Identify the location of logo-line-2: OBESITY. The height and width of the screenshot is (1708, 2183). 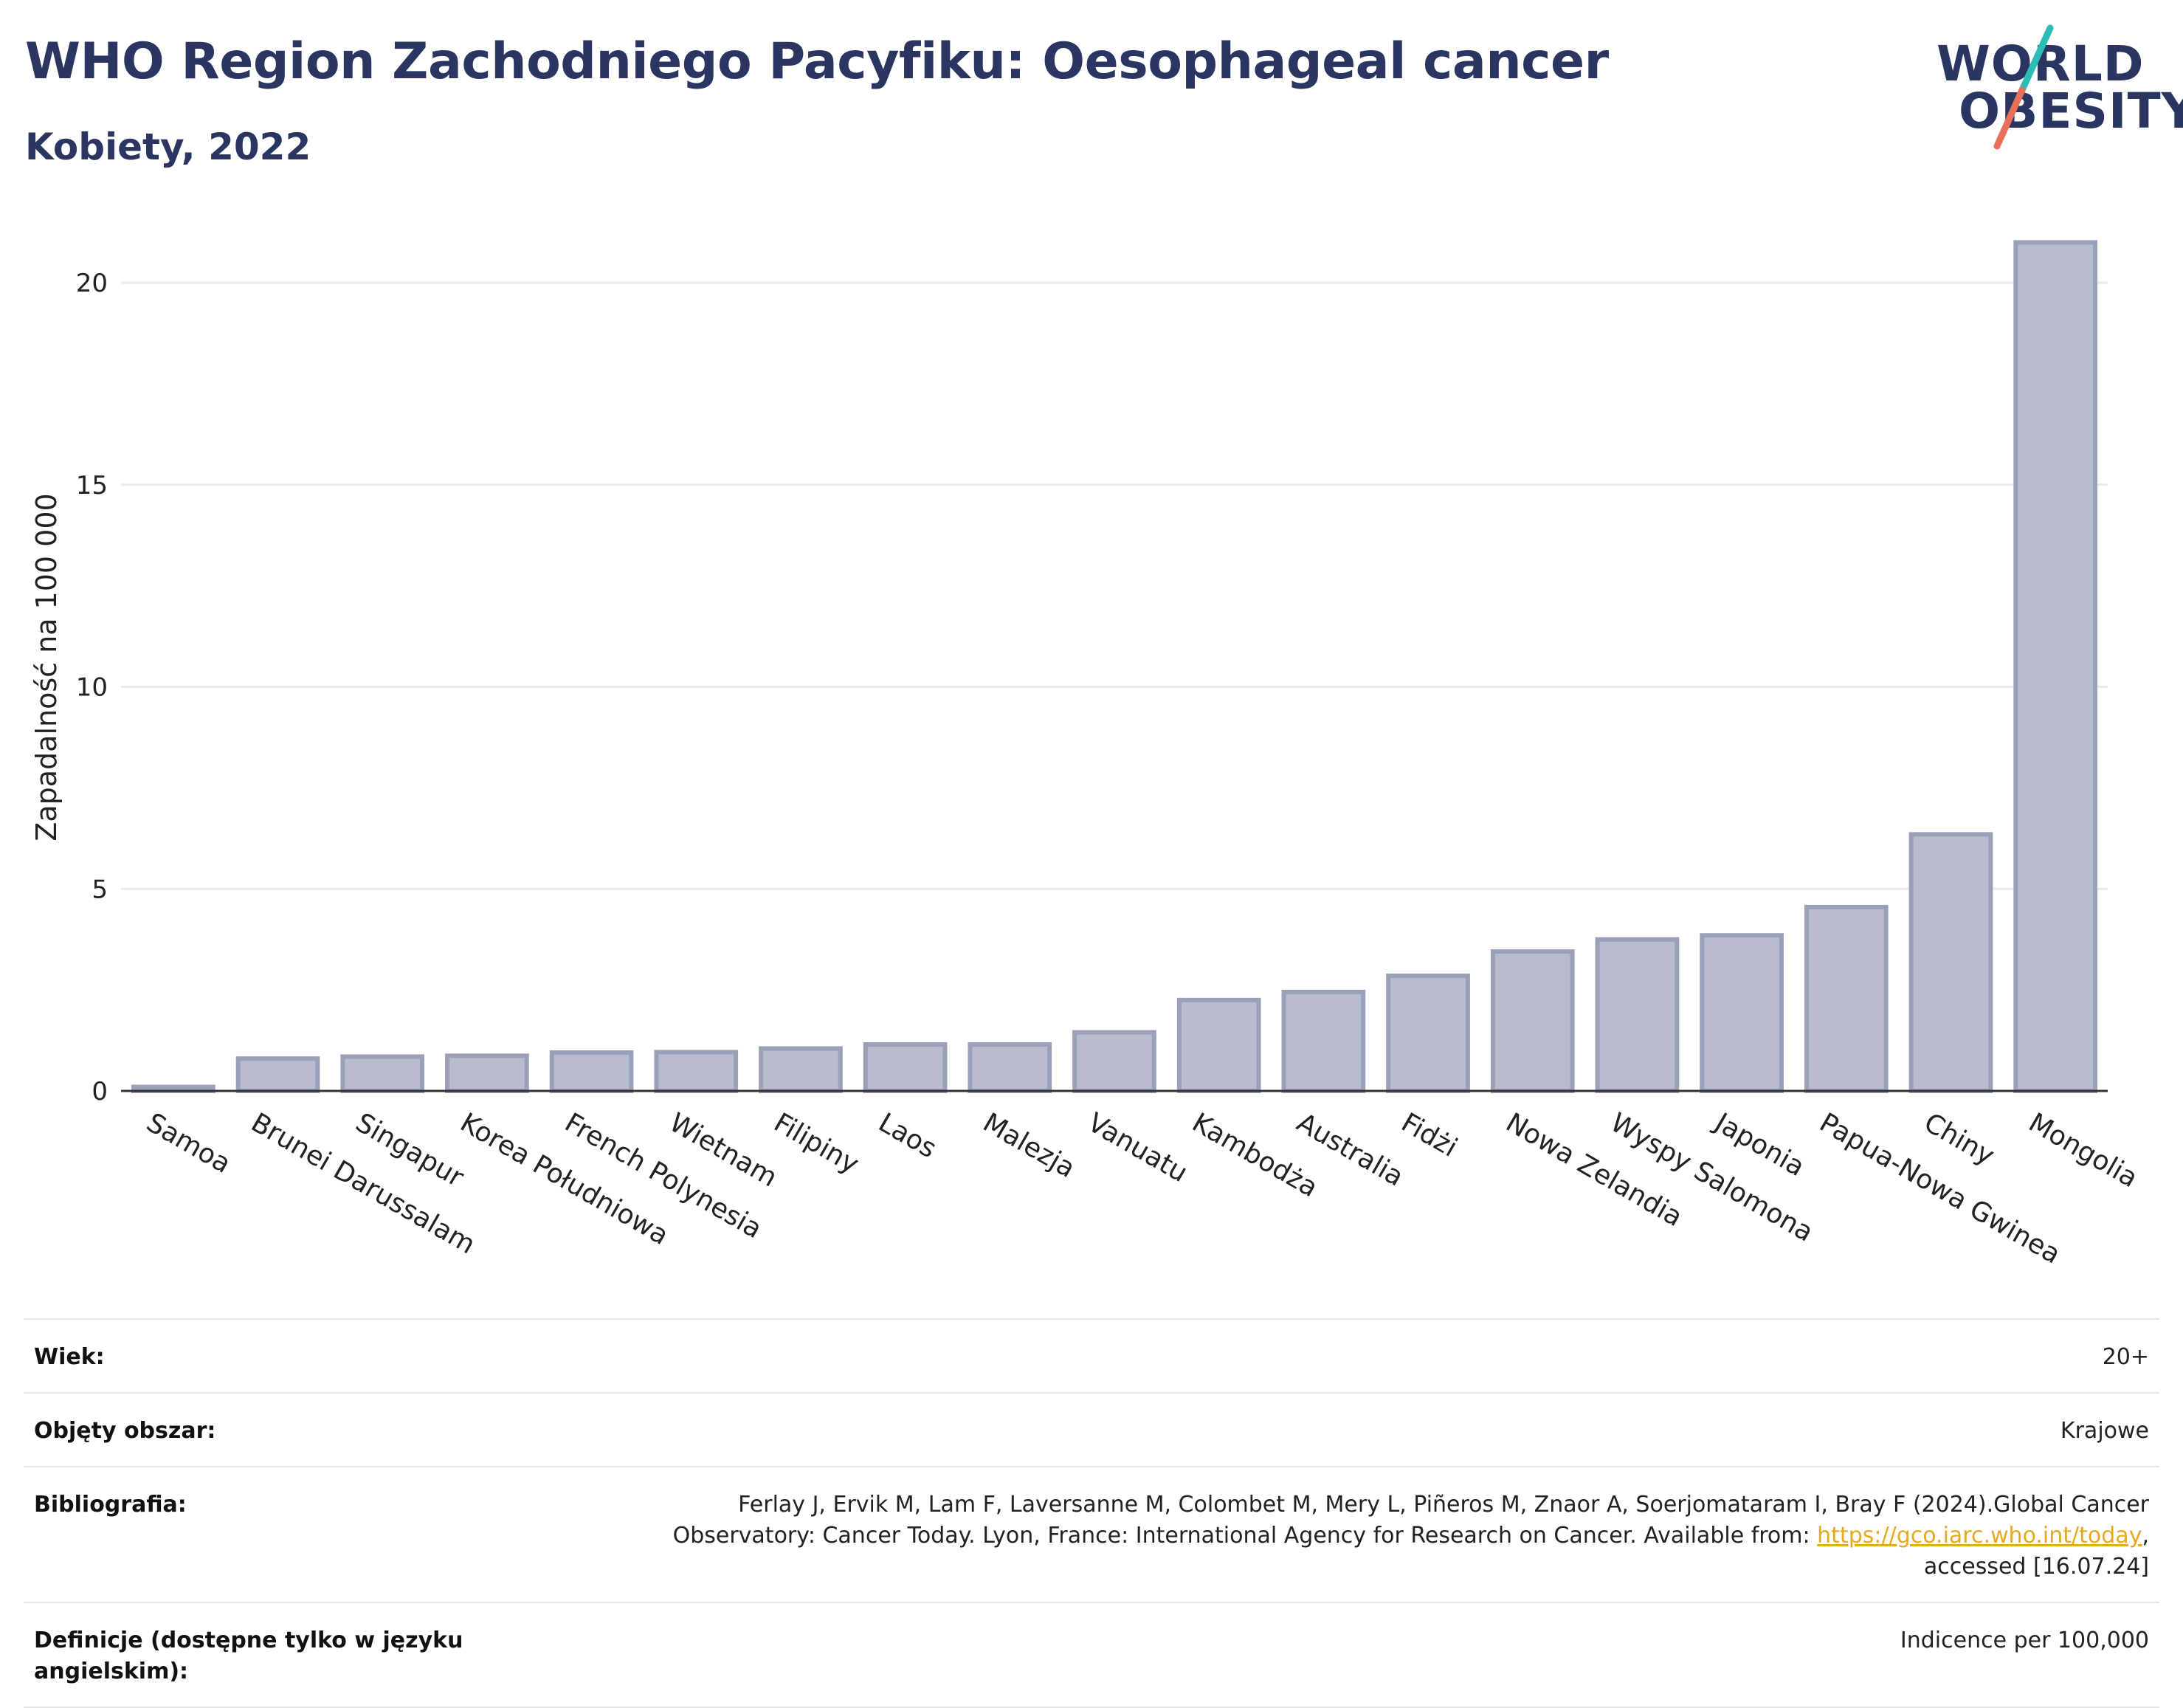
(2071, 112).